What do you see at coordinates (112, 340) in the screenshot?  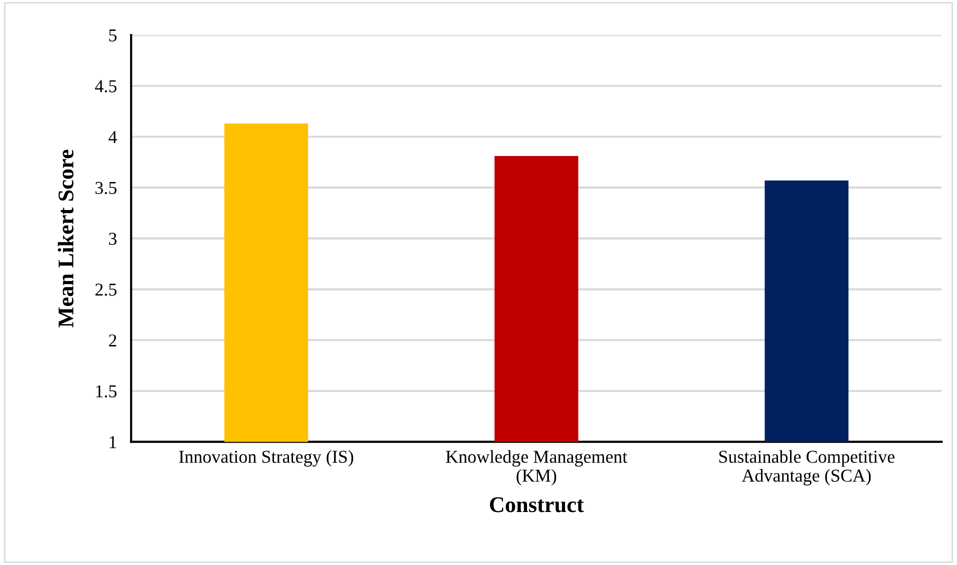 I see `y-tick-label: 2` at bounding box center [112, 340].